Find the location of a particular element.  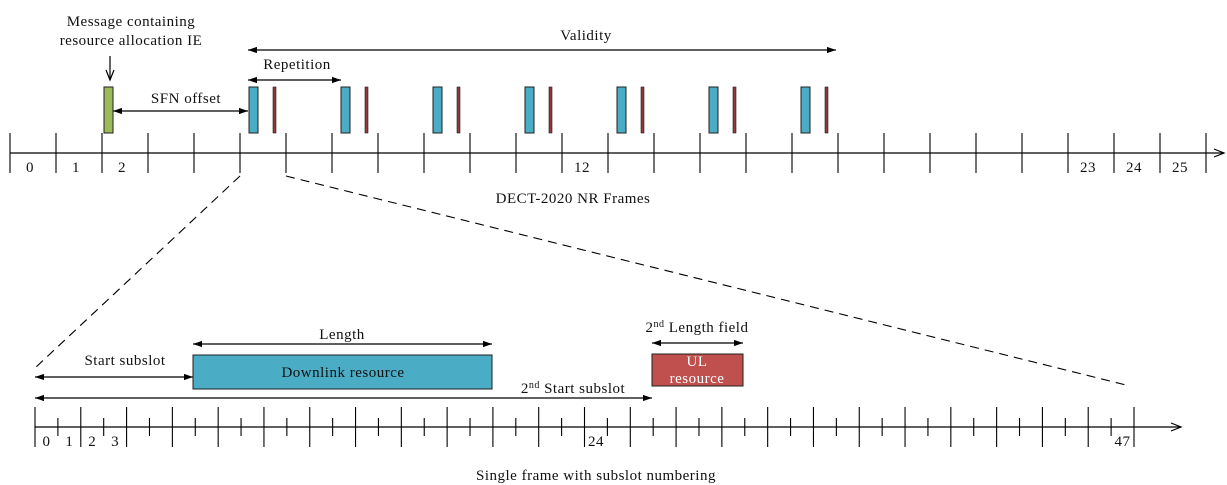

subslot-ticks is located at coordinates (584, 427).